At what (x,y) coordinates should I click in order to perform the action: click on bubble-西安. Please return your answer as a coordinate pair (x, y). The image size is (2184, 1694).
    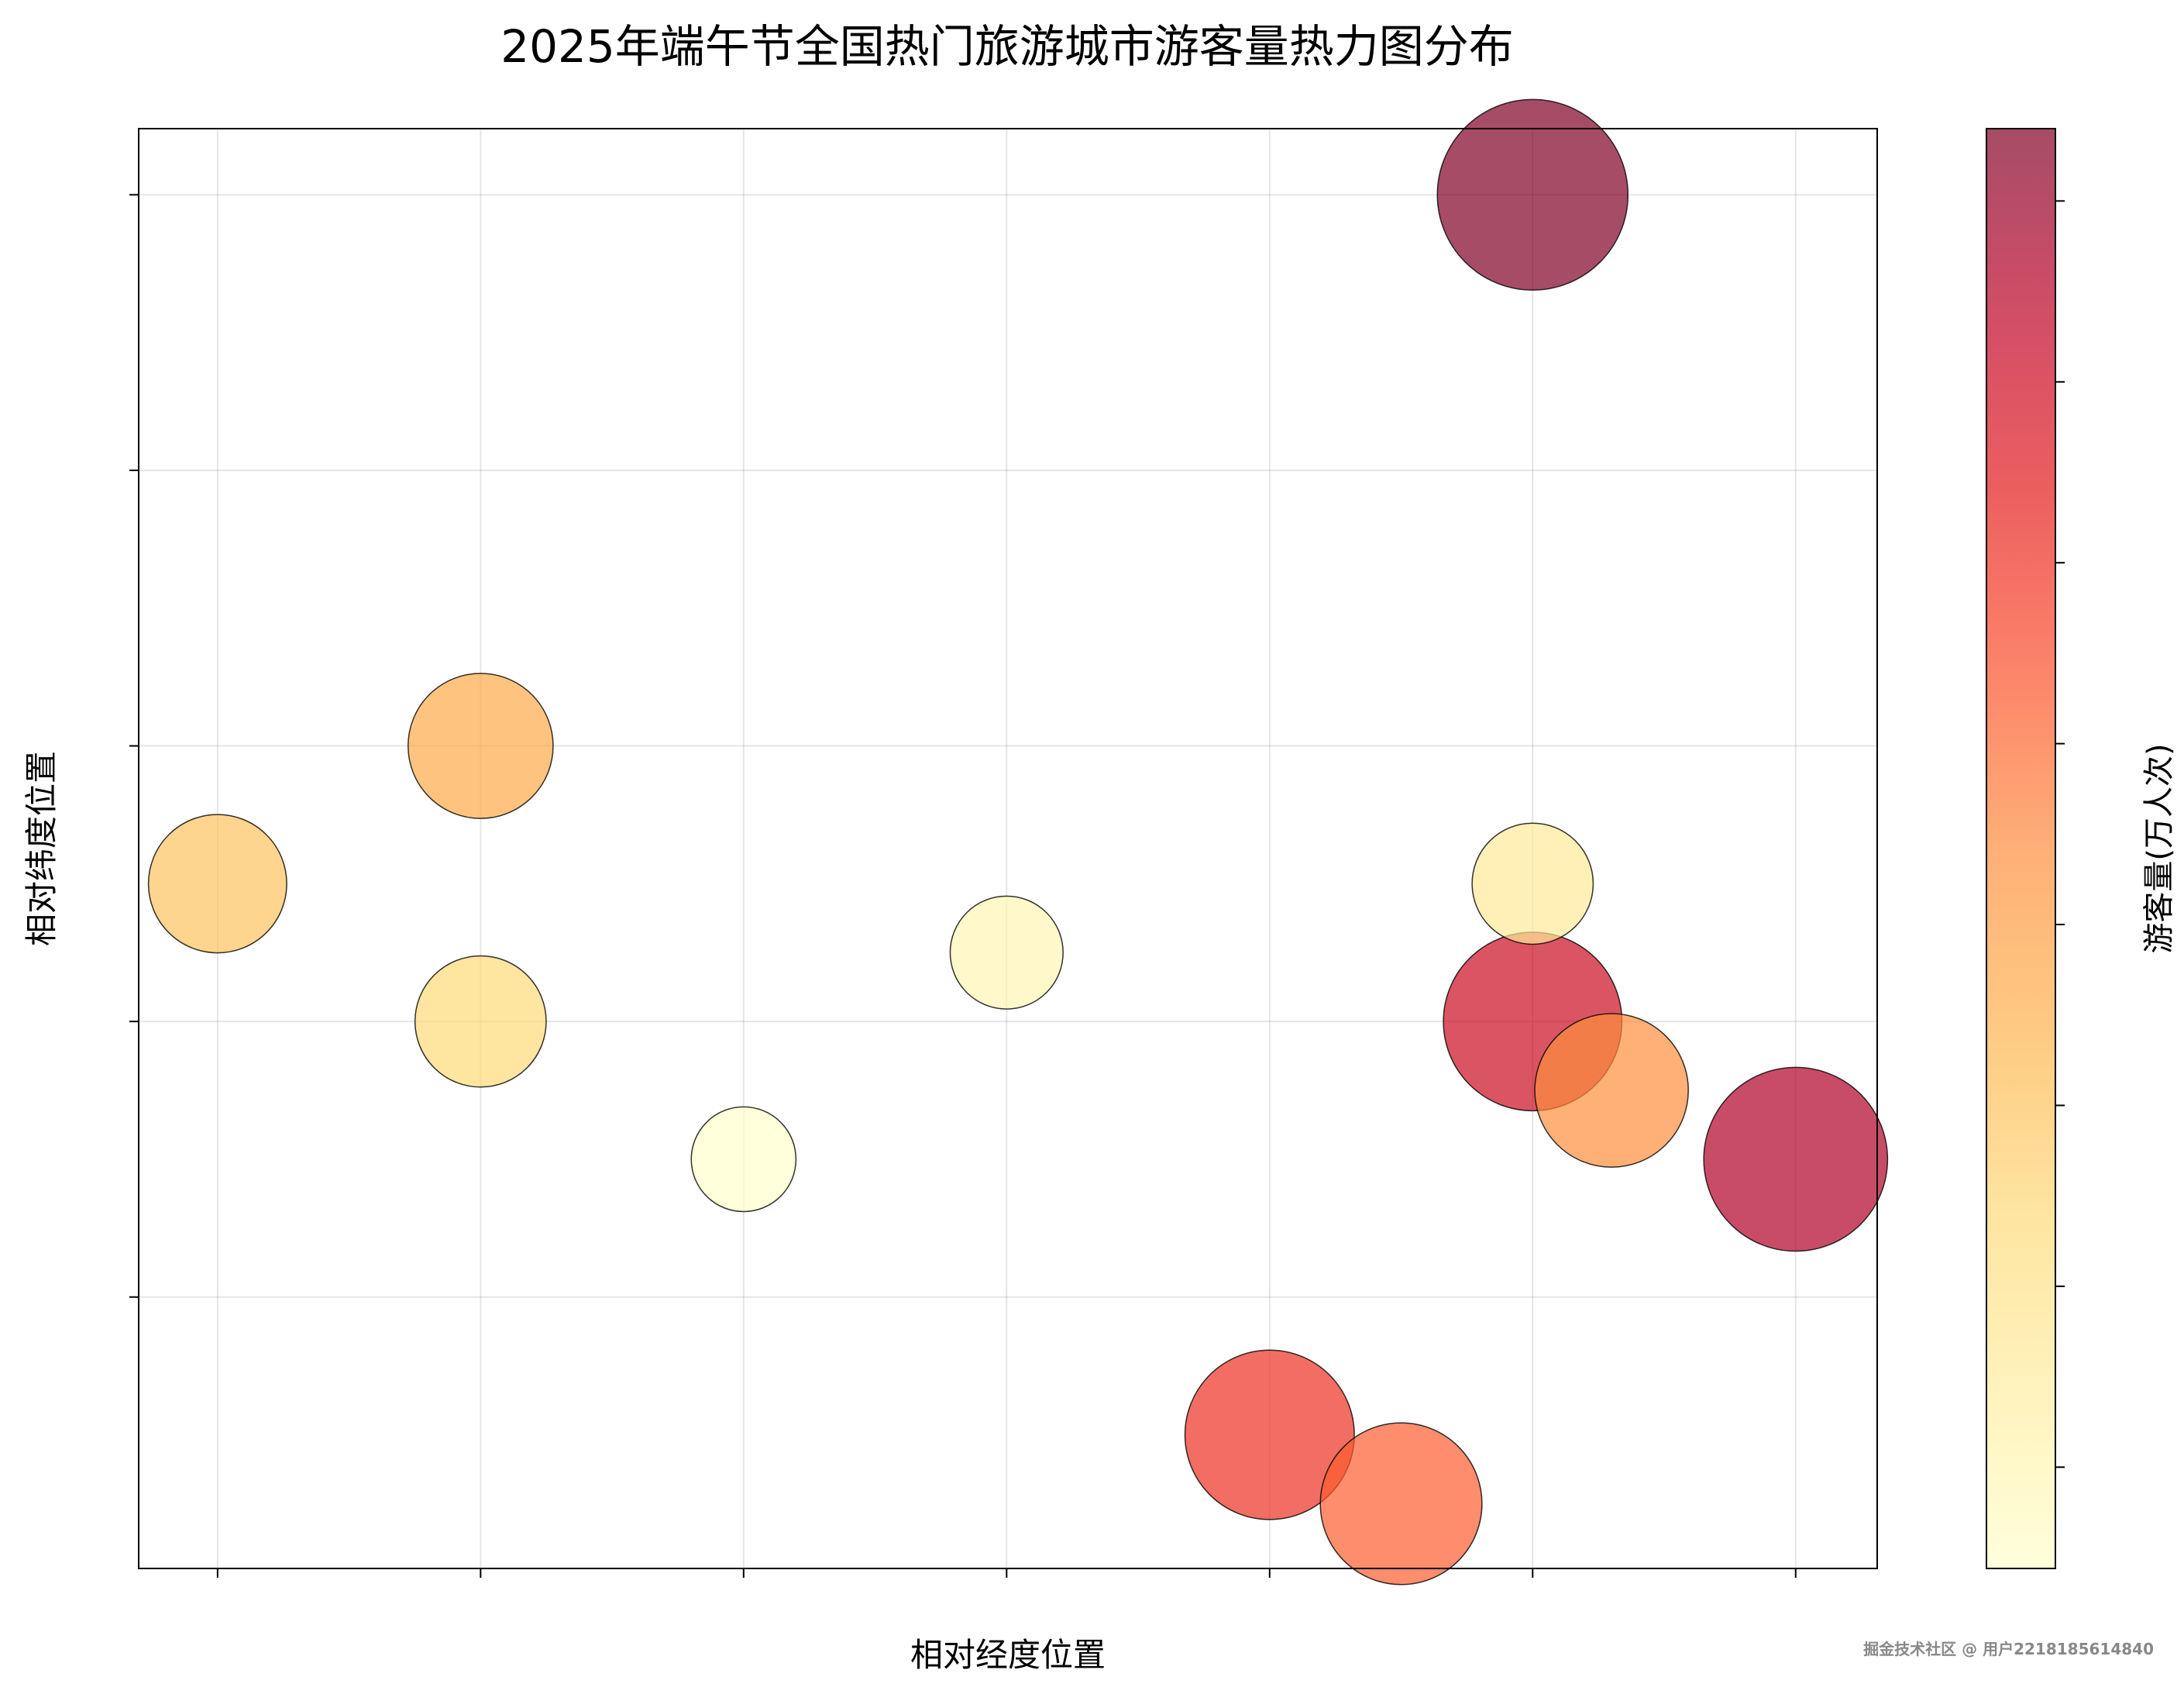
    Looking at the image, I should click on (481, 746).